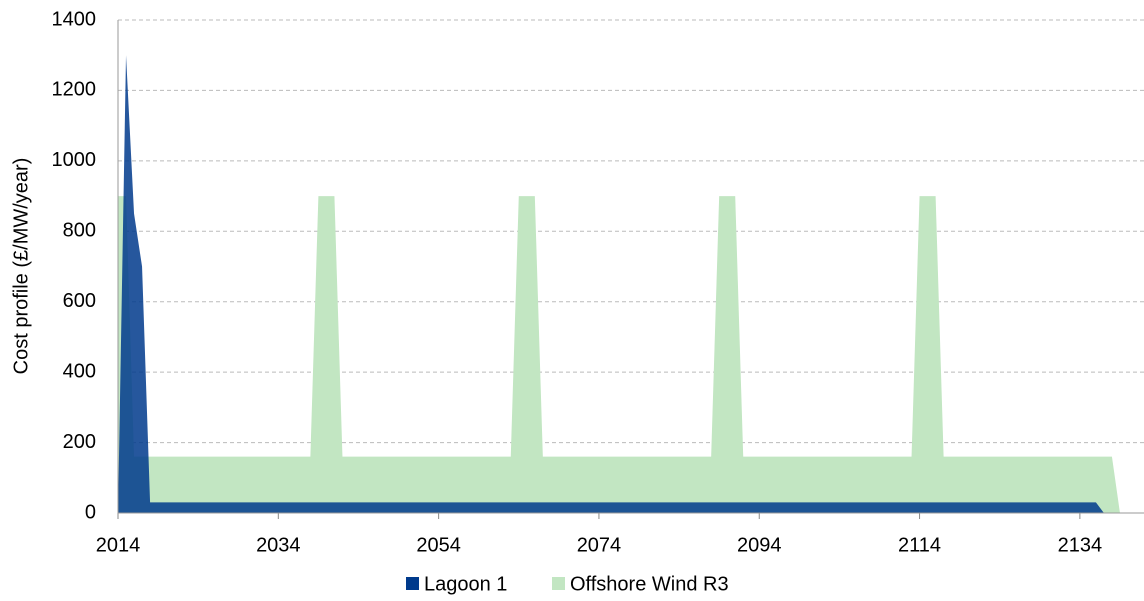  What do you see at coordinates (21, 266) in the screenshot?
I see `y-axis-title: Cost profile (£/MW/year)` at bounding box center [21, 266].